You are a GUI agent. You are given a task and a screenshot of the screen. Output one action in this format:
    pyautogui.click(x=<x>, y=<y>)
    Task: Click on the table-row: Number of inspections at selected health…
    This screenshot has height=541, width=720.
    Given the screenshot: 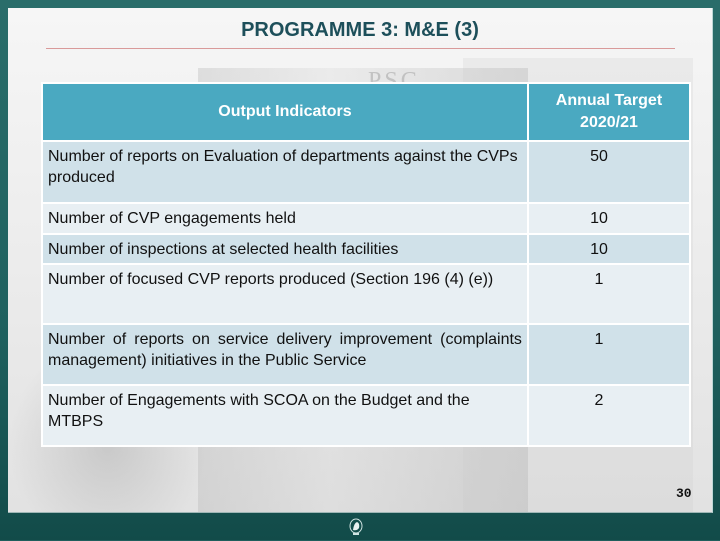 What is the action you would take?
    pyautogui.click(x=366, y=249)
    